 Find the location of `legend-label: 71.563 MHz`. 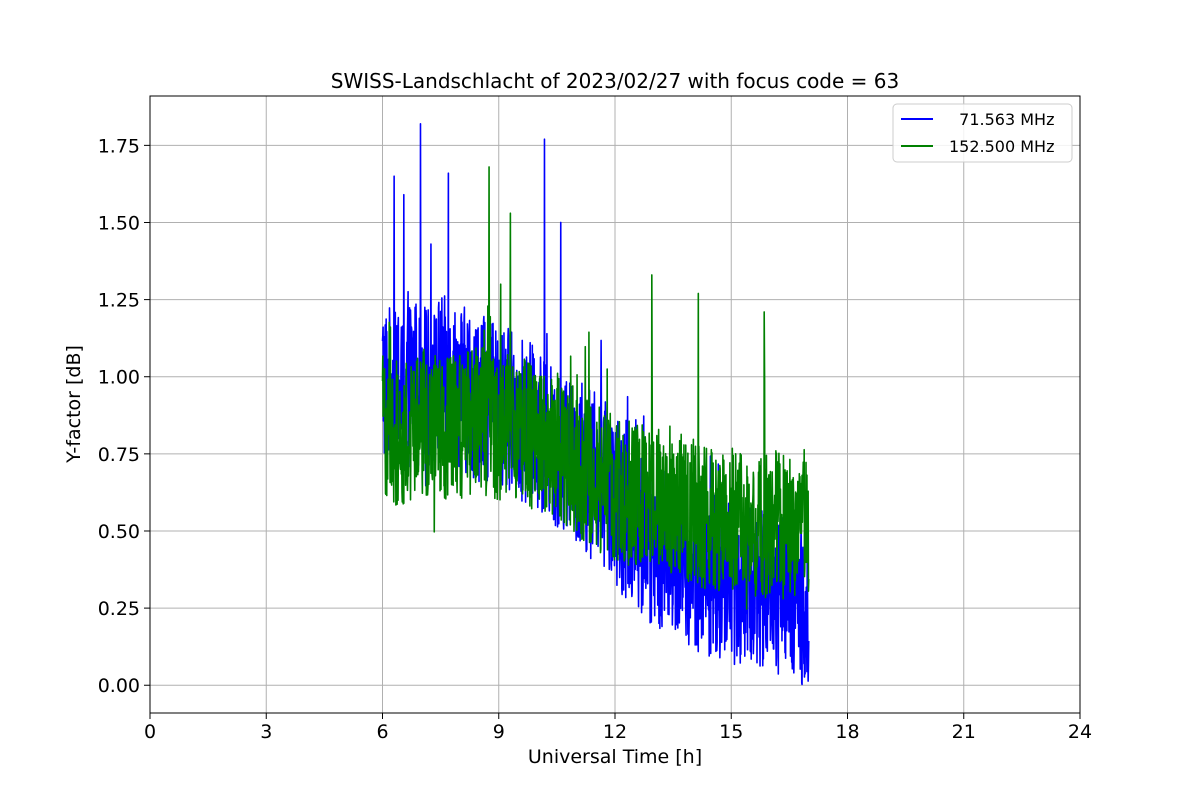

legend-label: 71.563 MHz is located at coordinates (1001, 119).